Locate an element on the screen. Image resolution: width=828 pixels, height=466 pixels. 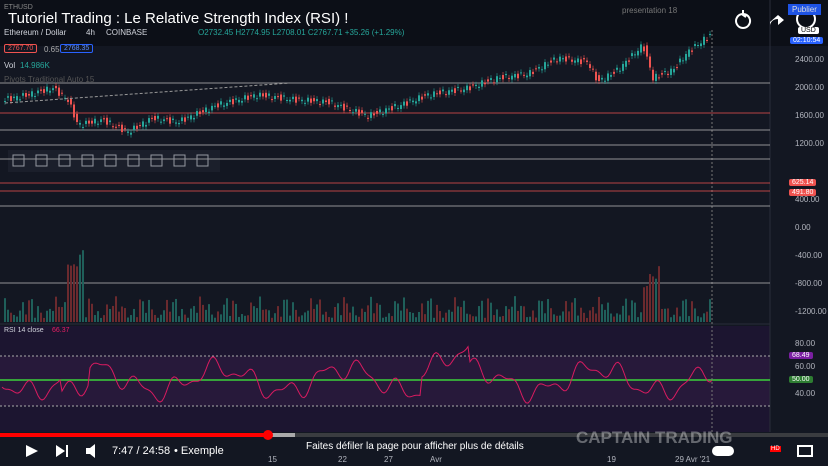
bid: 2767.70 is located at coordinates (21, 48).